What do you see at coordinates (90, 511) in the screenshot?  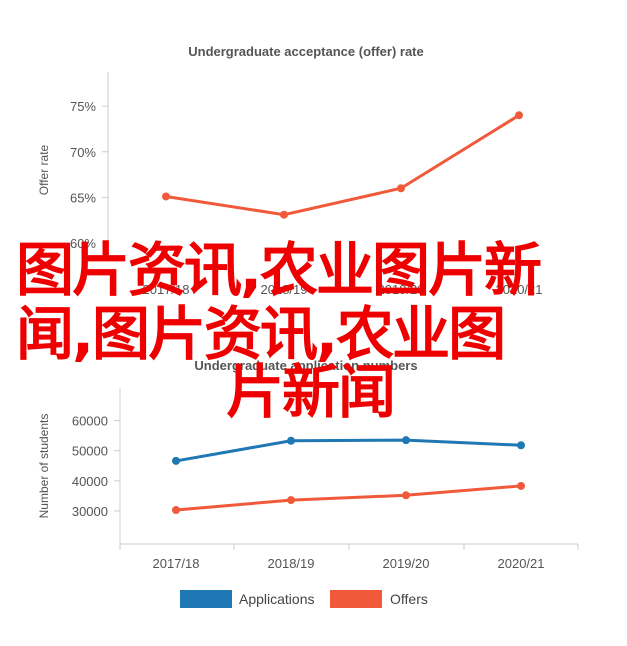 I see `chart2-y-tick-label: 30000` at bounding box center [90, 511].